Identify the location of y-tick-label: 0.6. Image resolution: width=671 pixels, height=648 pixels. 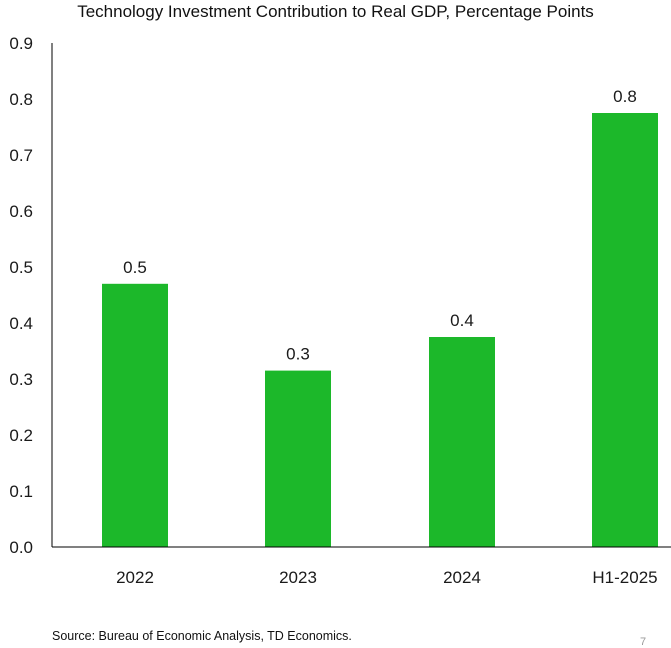
(21, 211).